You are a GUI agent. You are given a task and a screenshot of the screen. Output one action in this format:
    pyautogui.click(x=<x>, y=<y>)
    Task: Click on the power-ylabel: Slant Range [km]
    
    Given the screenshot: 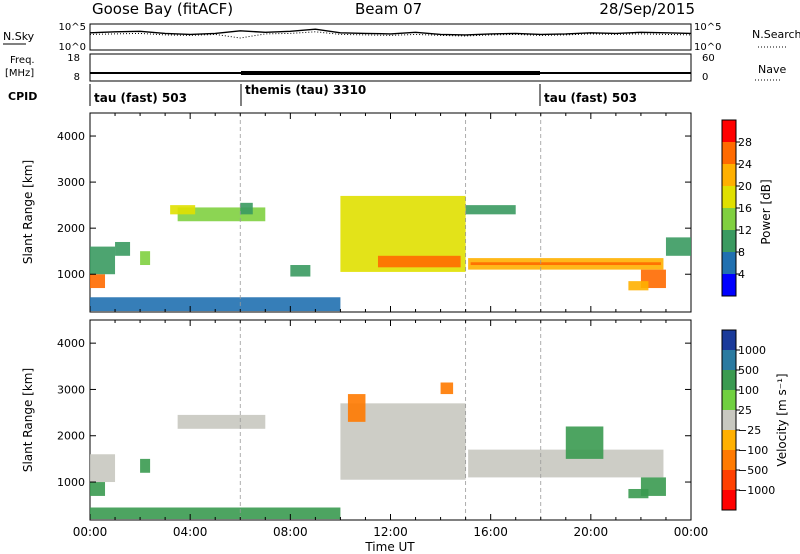 What is the action you would take?
    pyautogui.click(x=28, y=212)
    